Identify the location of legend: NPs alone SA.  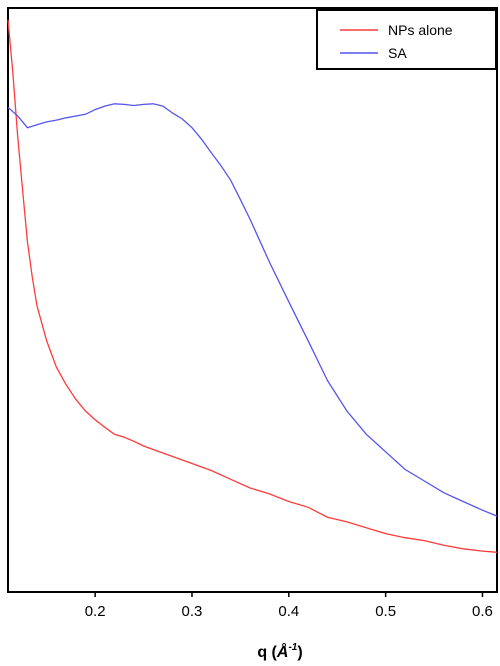
(406, 39).